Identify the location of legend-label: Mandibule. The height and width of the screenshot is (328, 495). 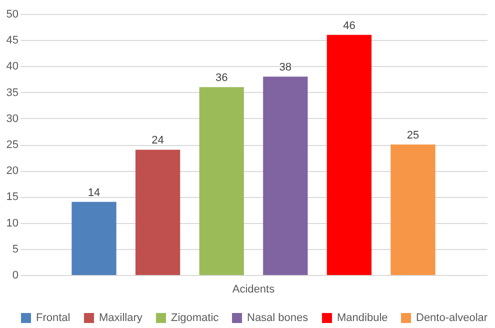
(362, 318).